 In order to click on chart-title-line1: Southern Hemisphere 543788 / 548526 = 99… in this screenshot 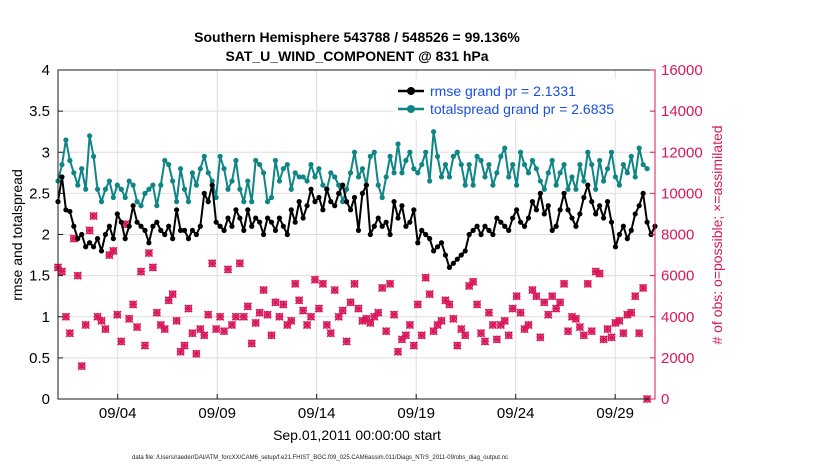, I will do `click(357, 37)`.